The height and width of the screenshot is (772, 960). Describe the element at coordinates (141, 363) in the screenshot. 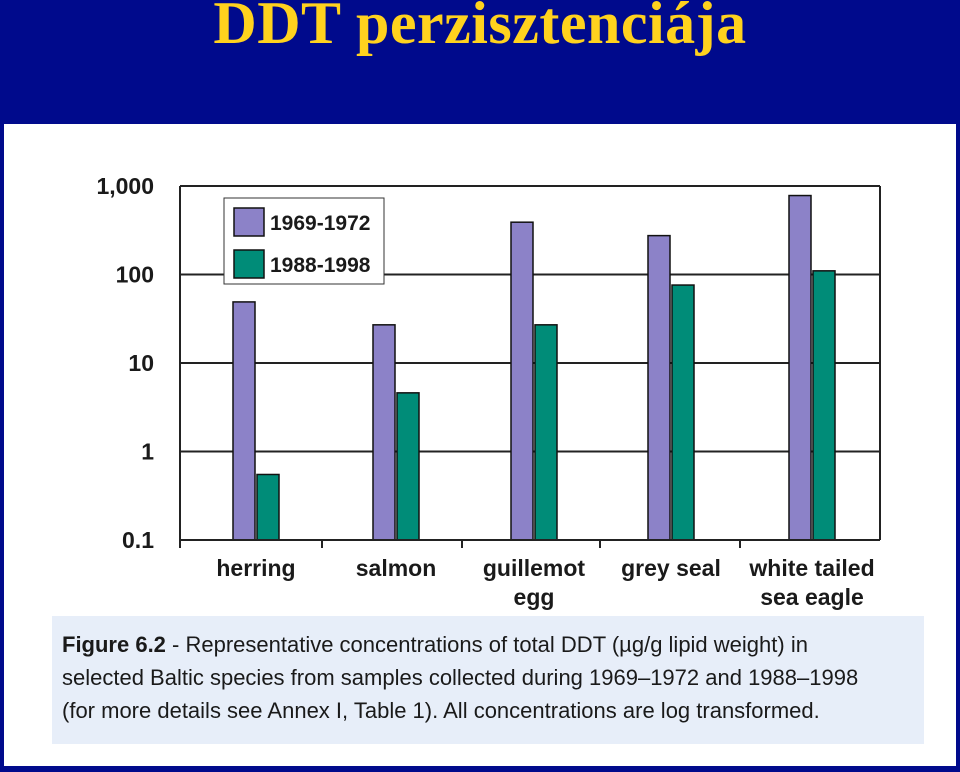

I see `y-tick-label: 10` at that location.